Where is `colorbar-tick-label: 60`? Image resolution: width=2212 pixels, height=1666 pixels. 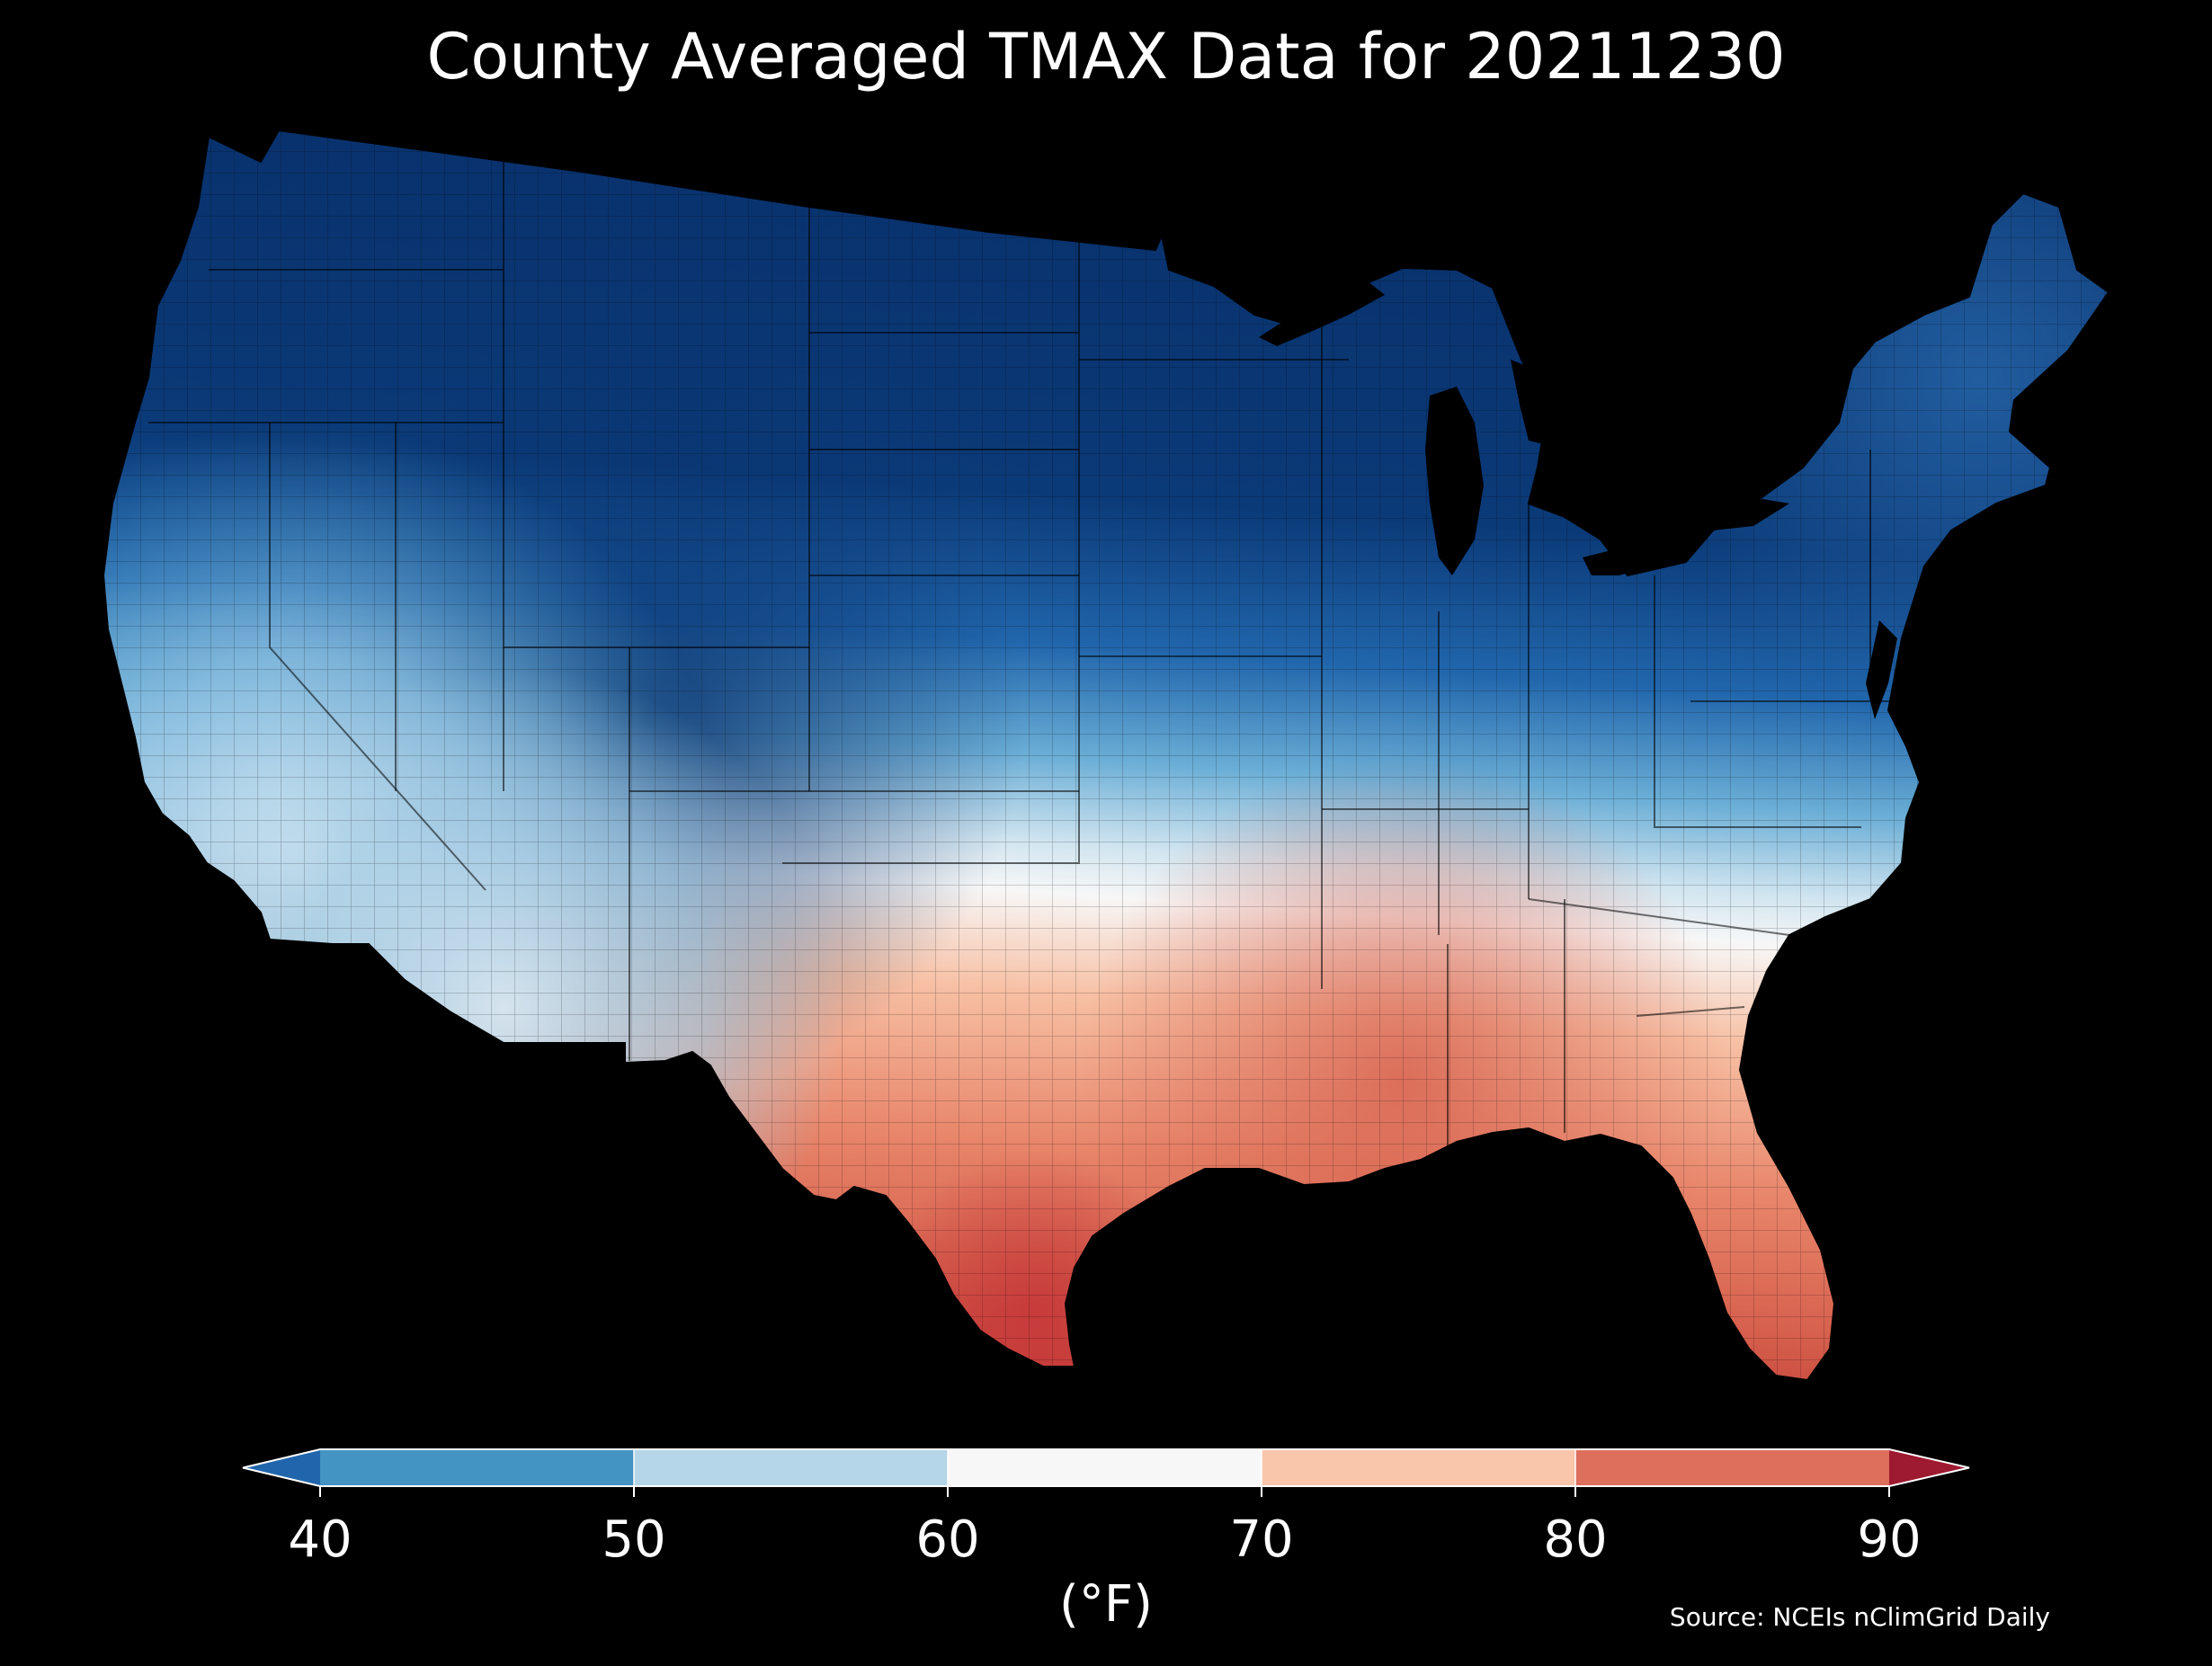 colorbar-tick-label: 60 is located at coordinates (947, 1540).